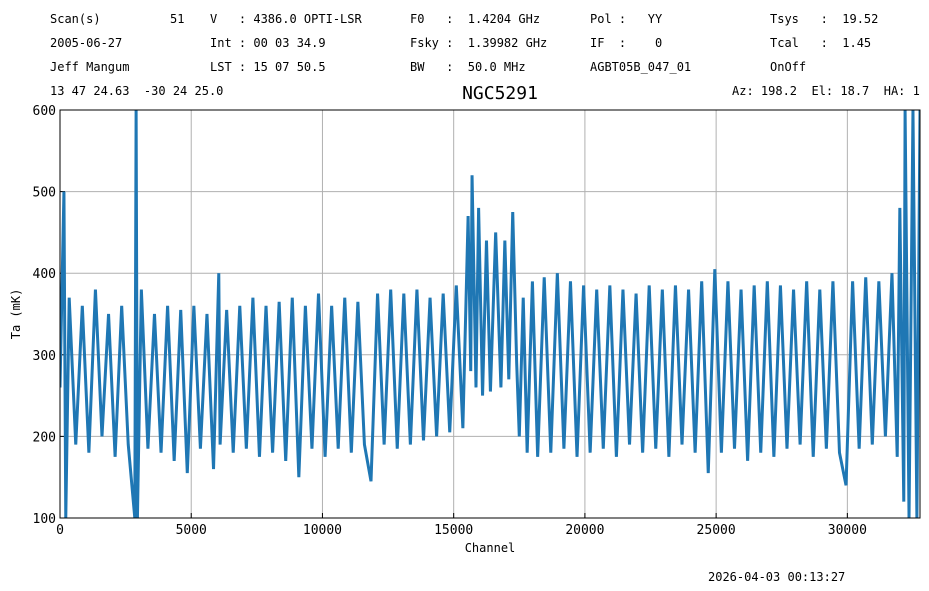  Describe the element at coordinates (820, 43) in the screenshot. I see `annotation: Tcal : 1.45` at that location.